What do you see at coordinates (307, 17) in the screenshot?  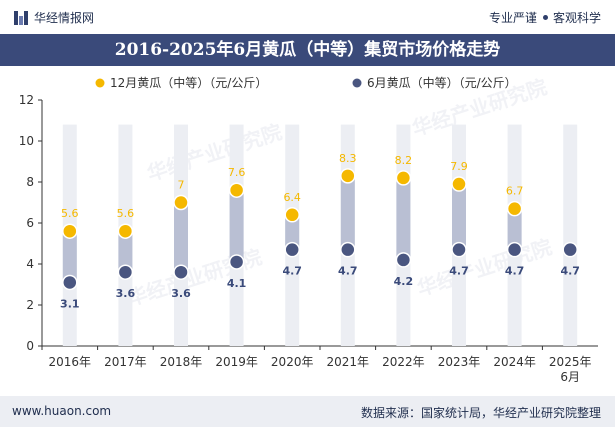 I see `top-bar: 华经情报网 专业严谨 客观科学` at bounding box center [307, 17].